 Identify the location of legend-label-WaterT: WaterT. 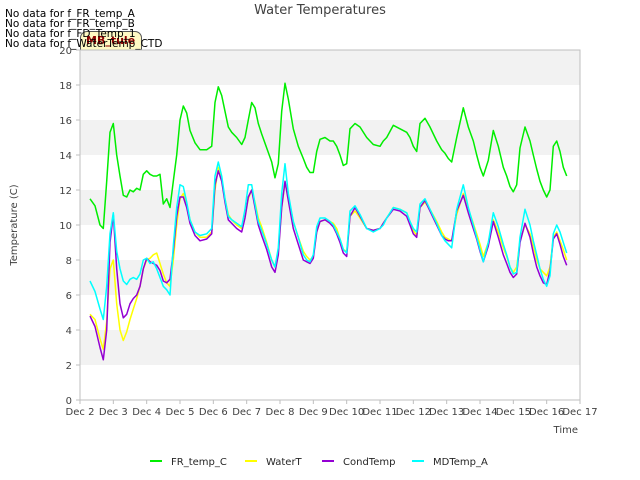
(284, 462).